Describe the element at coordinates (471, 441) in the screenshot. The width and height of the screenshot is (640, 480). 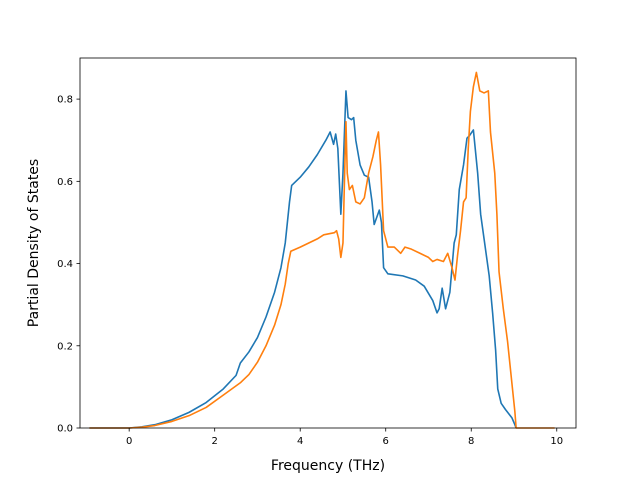
I see `x-tick-label: 8` at that location.